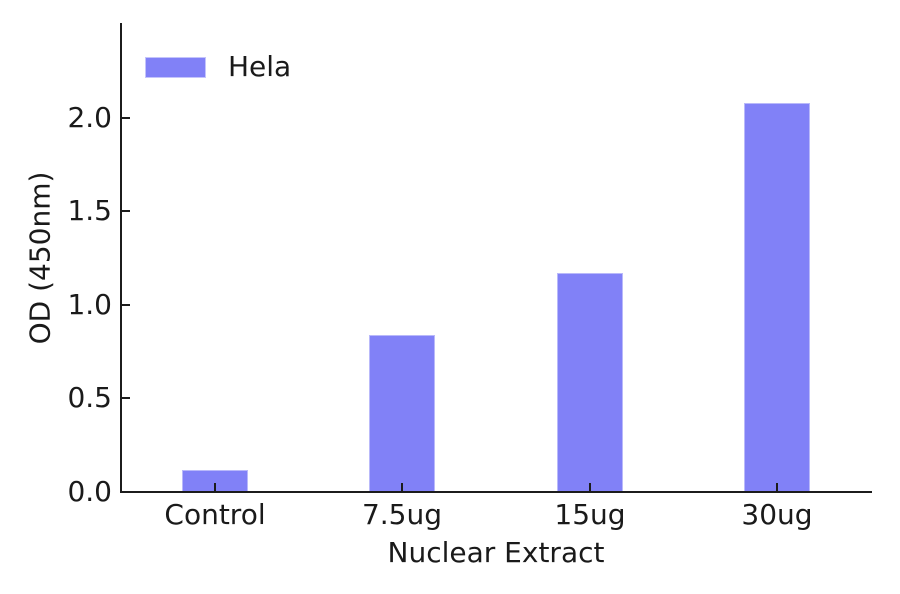 This screenshot has width=900, height=594. What do you see at coordinates (777, 514) in the screenshot?
I see `x-tick-label: 30ug` at bounding box center [777, 514].